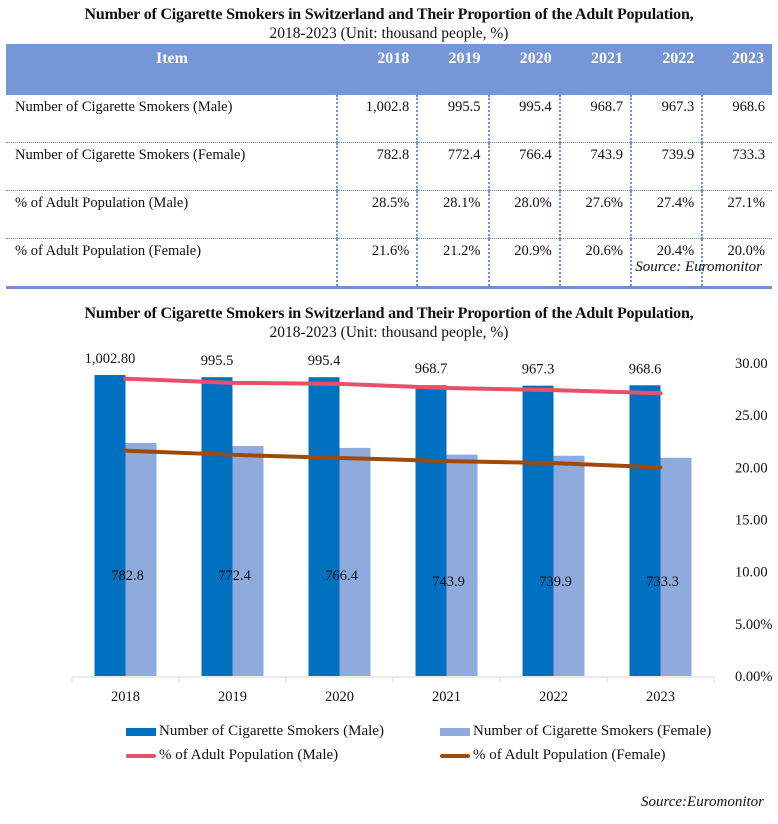 This screenshot has height=824, width=778. I want to click on line-male-percent, so click(393, 386).